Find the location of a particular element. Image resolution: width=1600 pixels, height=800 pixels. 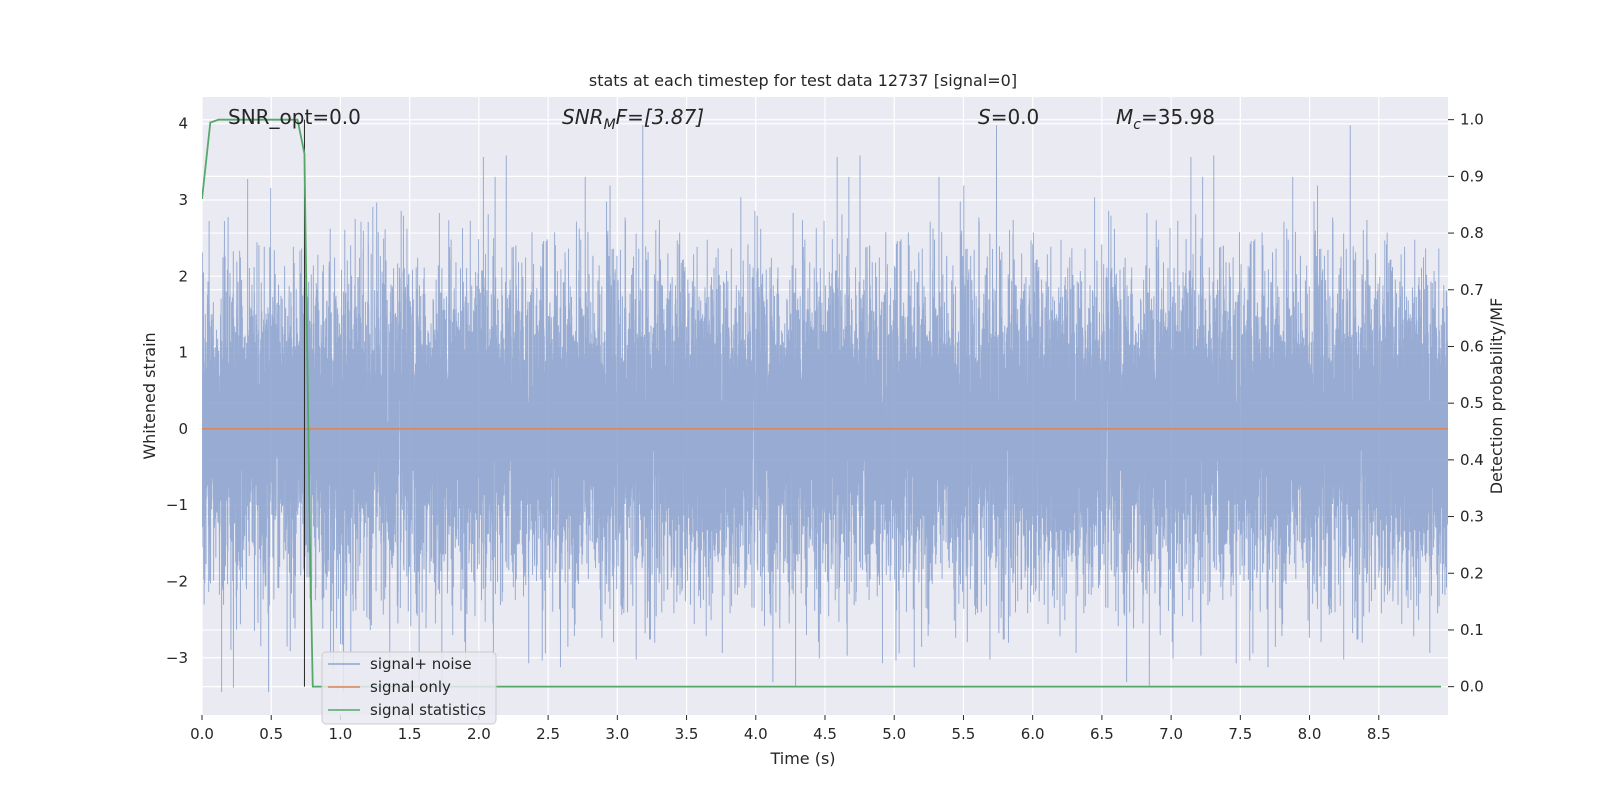

x-tick-label-15: 7.5 is located at coordinates (1240, 734).